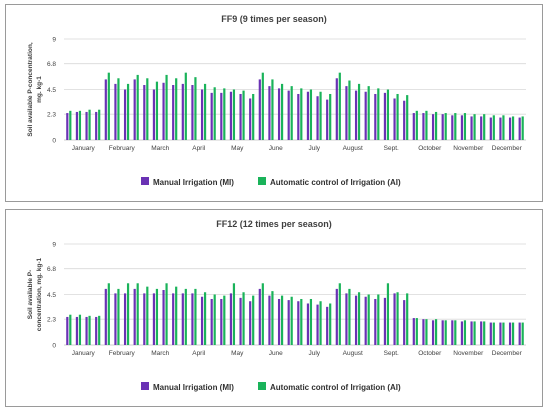 The image size is (550, 412). Describe the element at coordinates (39, 294) in the screenshot. I see `y-axis-label-line: concentration, mg. kg-1` at that location.